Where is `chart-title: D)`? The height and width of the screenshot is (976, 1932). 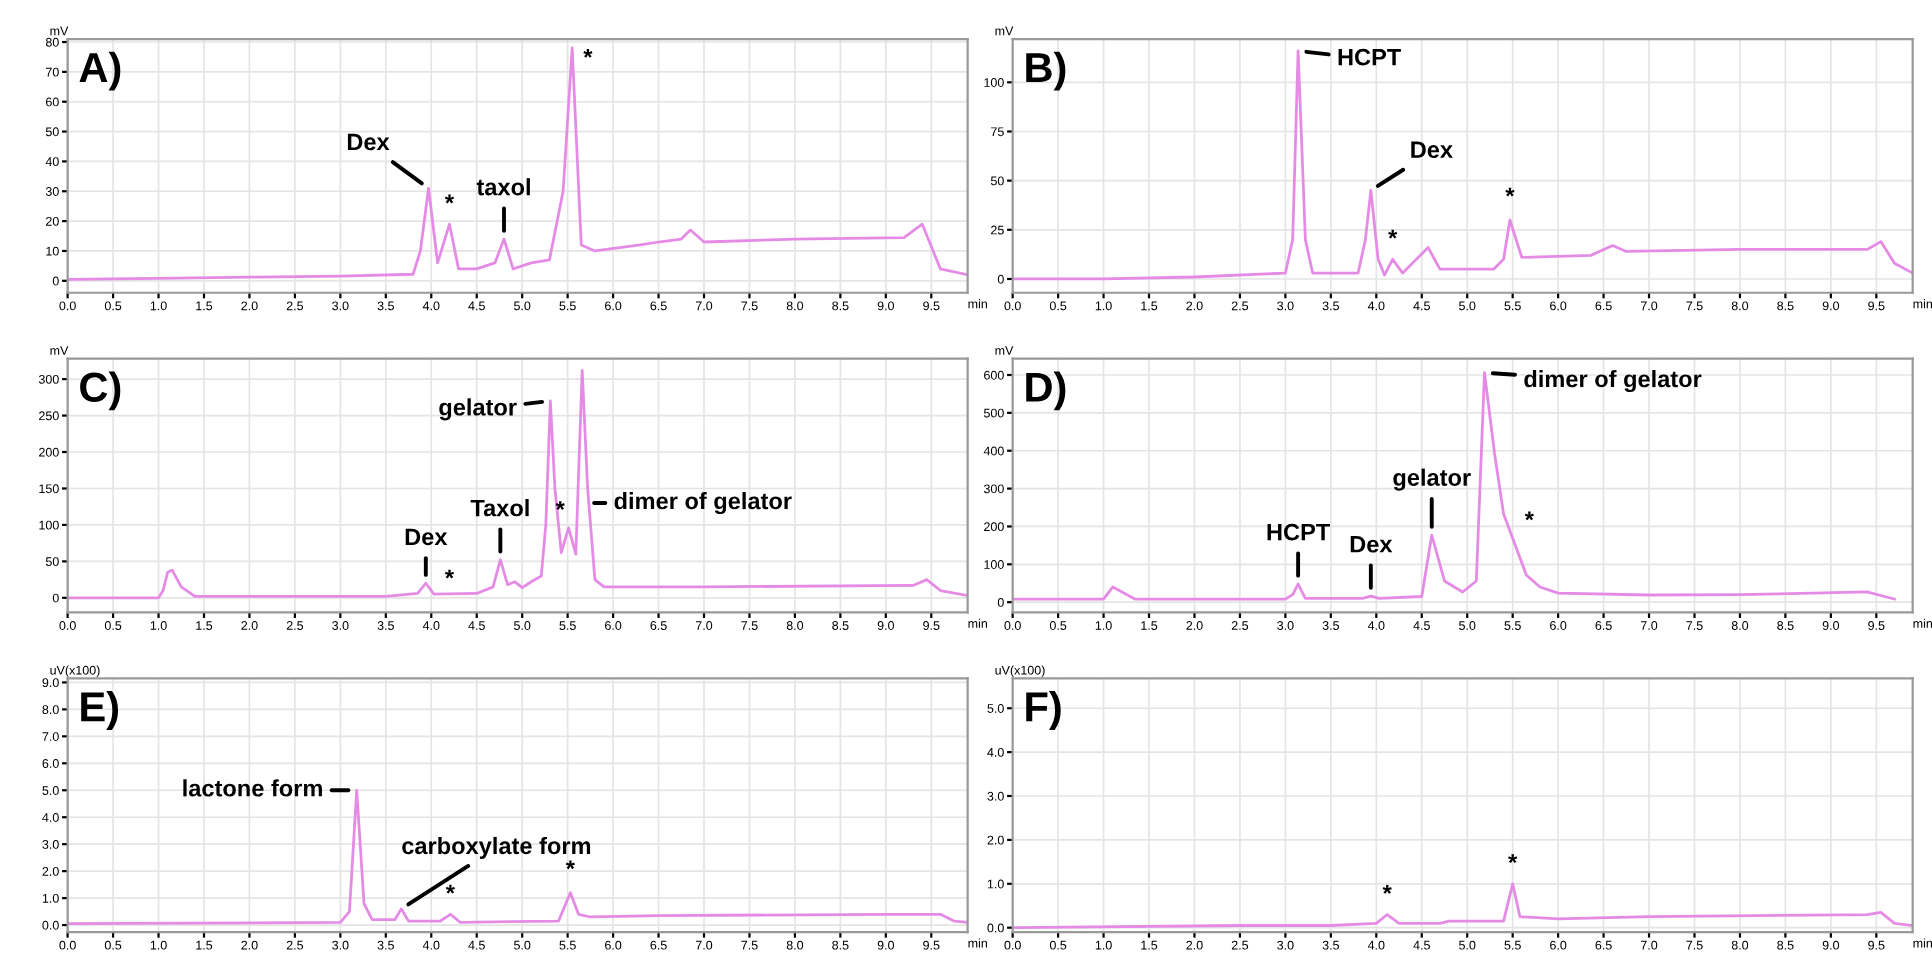
chart-title: D) is located at coordinates (1046, 391).